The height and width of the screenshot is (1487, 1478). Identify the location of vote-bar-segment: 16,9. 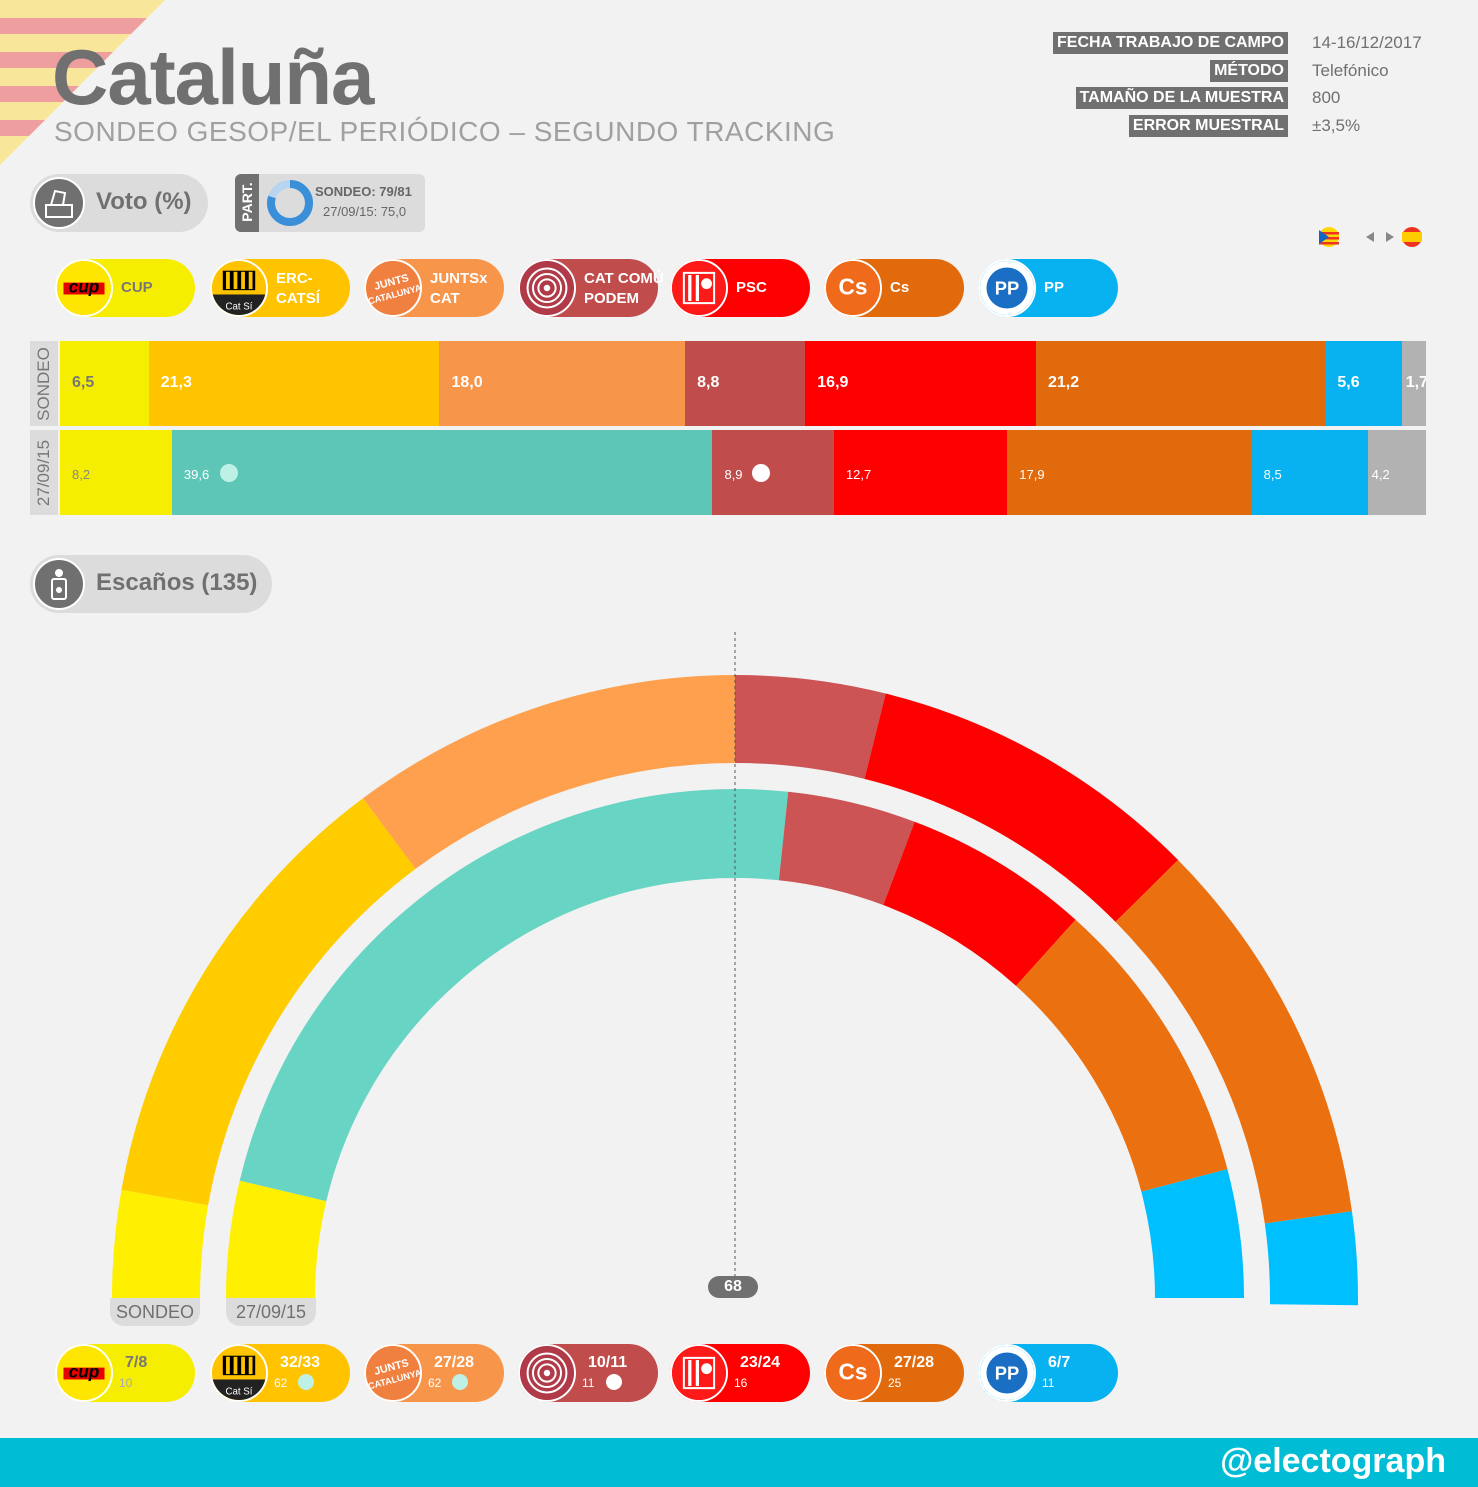
(921, 383).